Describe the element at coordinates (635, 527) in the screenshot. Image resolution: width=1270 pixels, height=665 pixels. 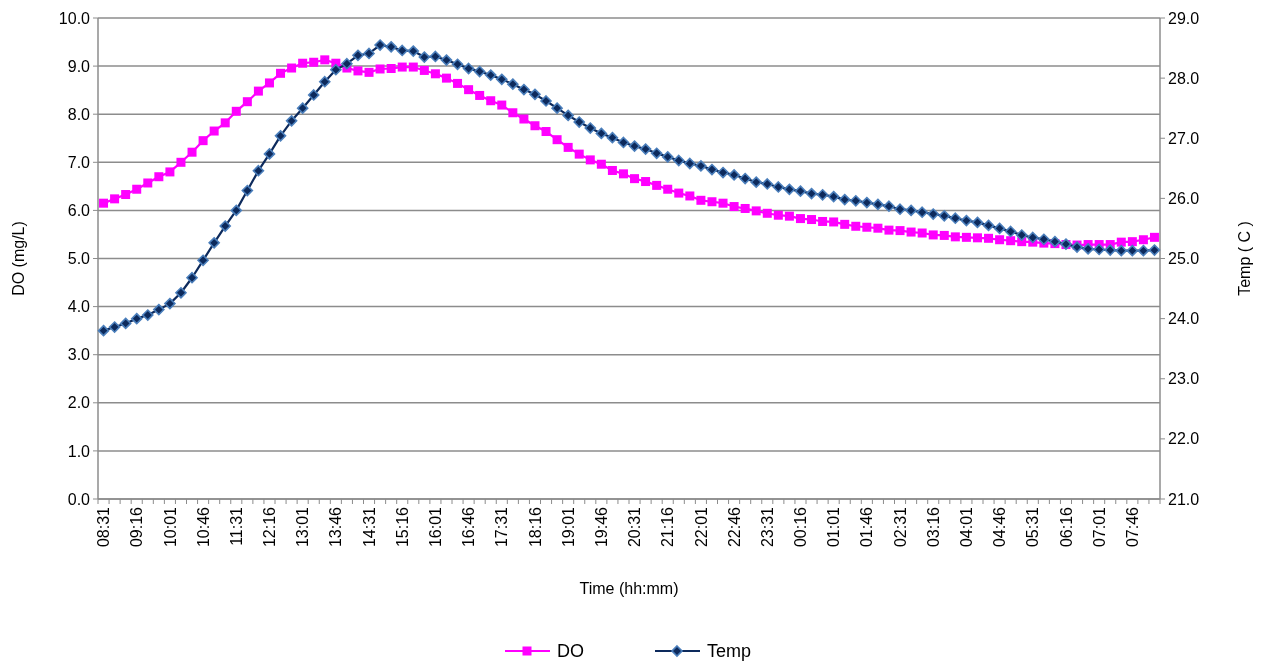
I see `x-tick-label: 20:31` at that location.